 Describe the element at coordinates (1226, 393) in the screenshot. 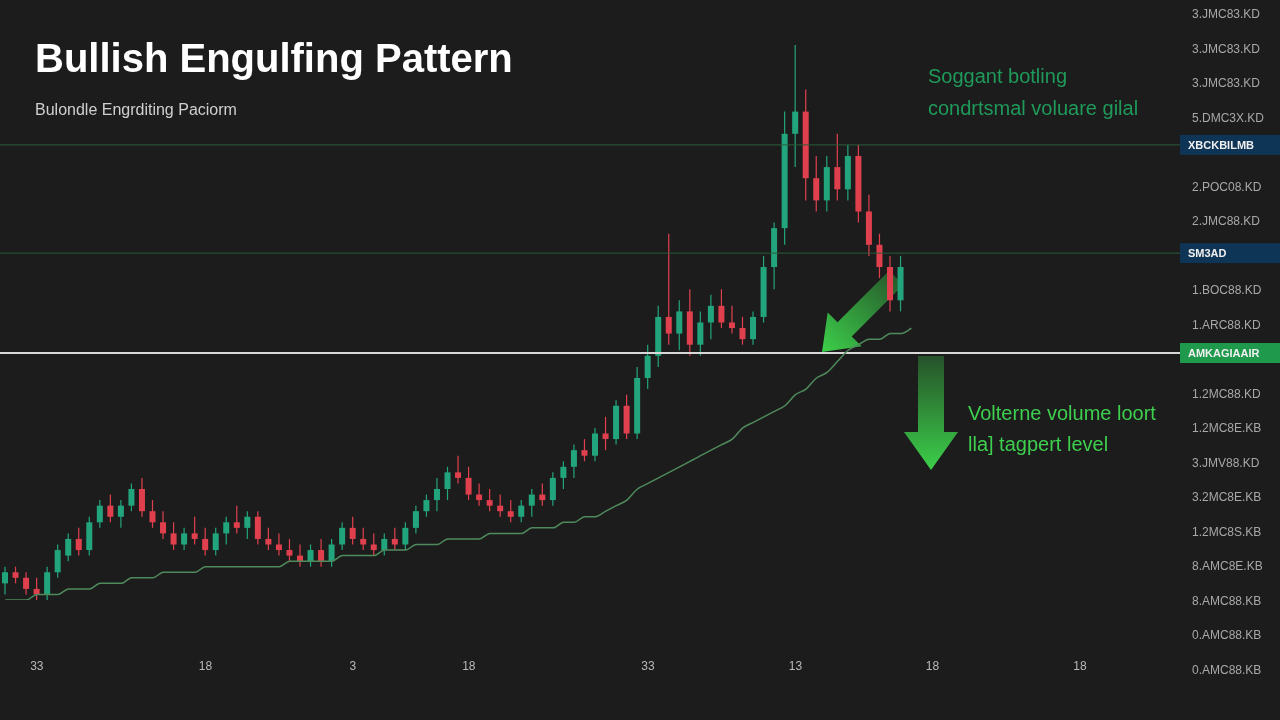

I see `text: 1.2MC88.KD` at that location.